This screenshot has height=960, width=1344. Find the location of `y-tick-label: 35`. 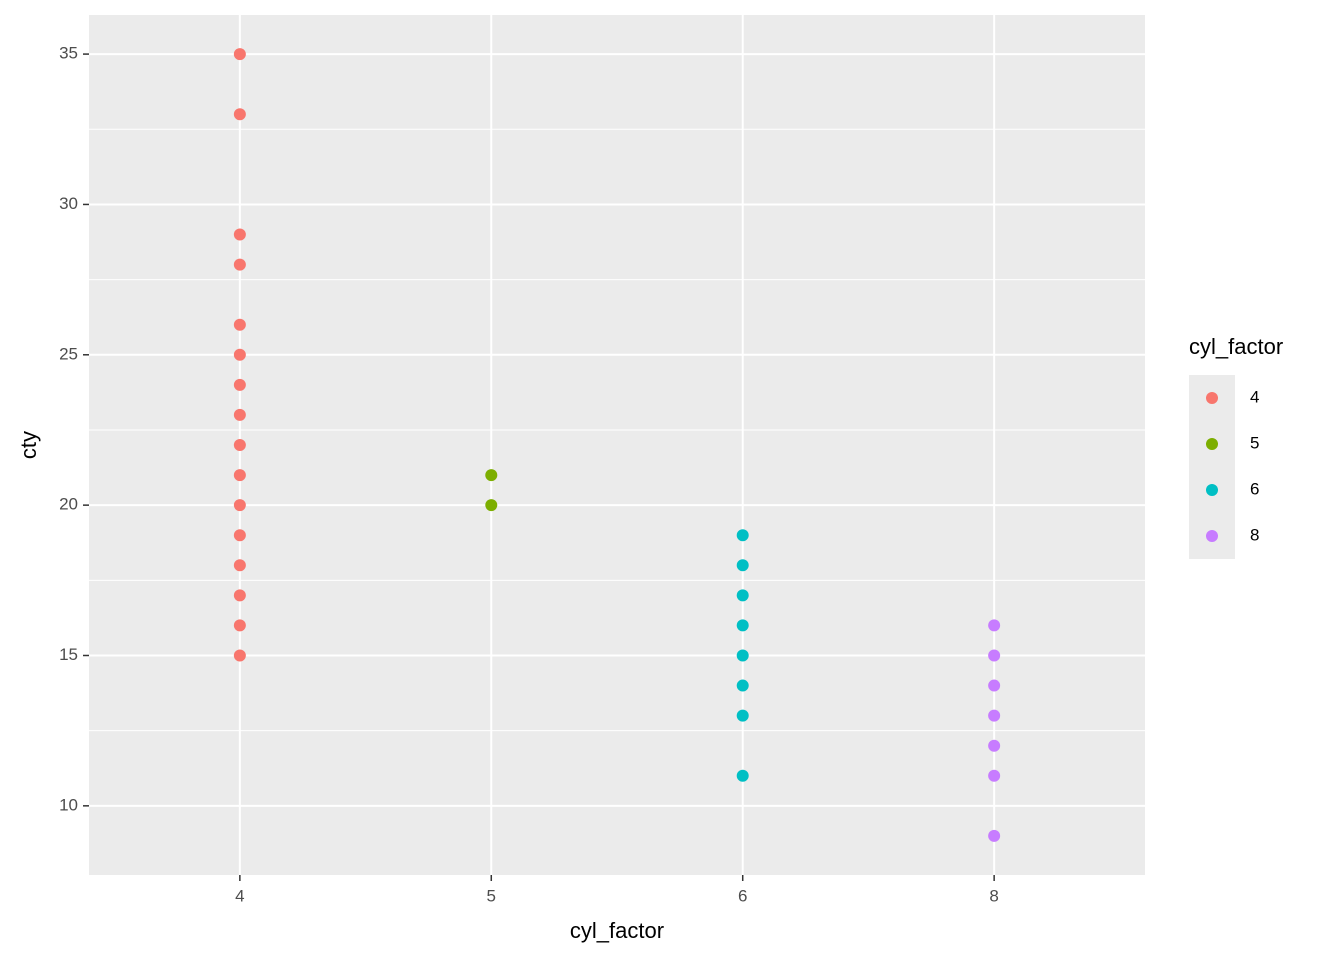

y-tick-label: 35 is located at coordinates (68, 53).